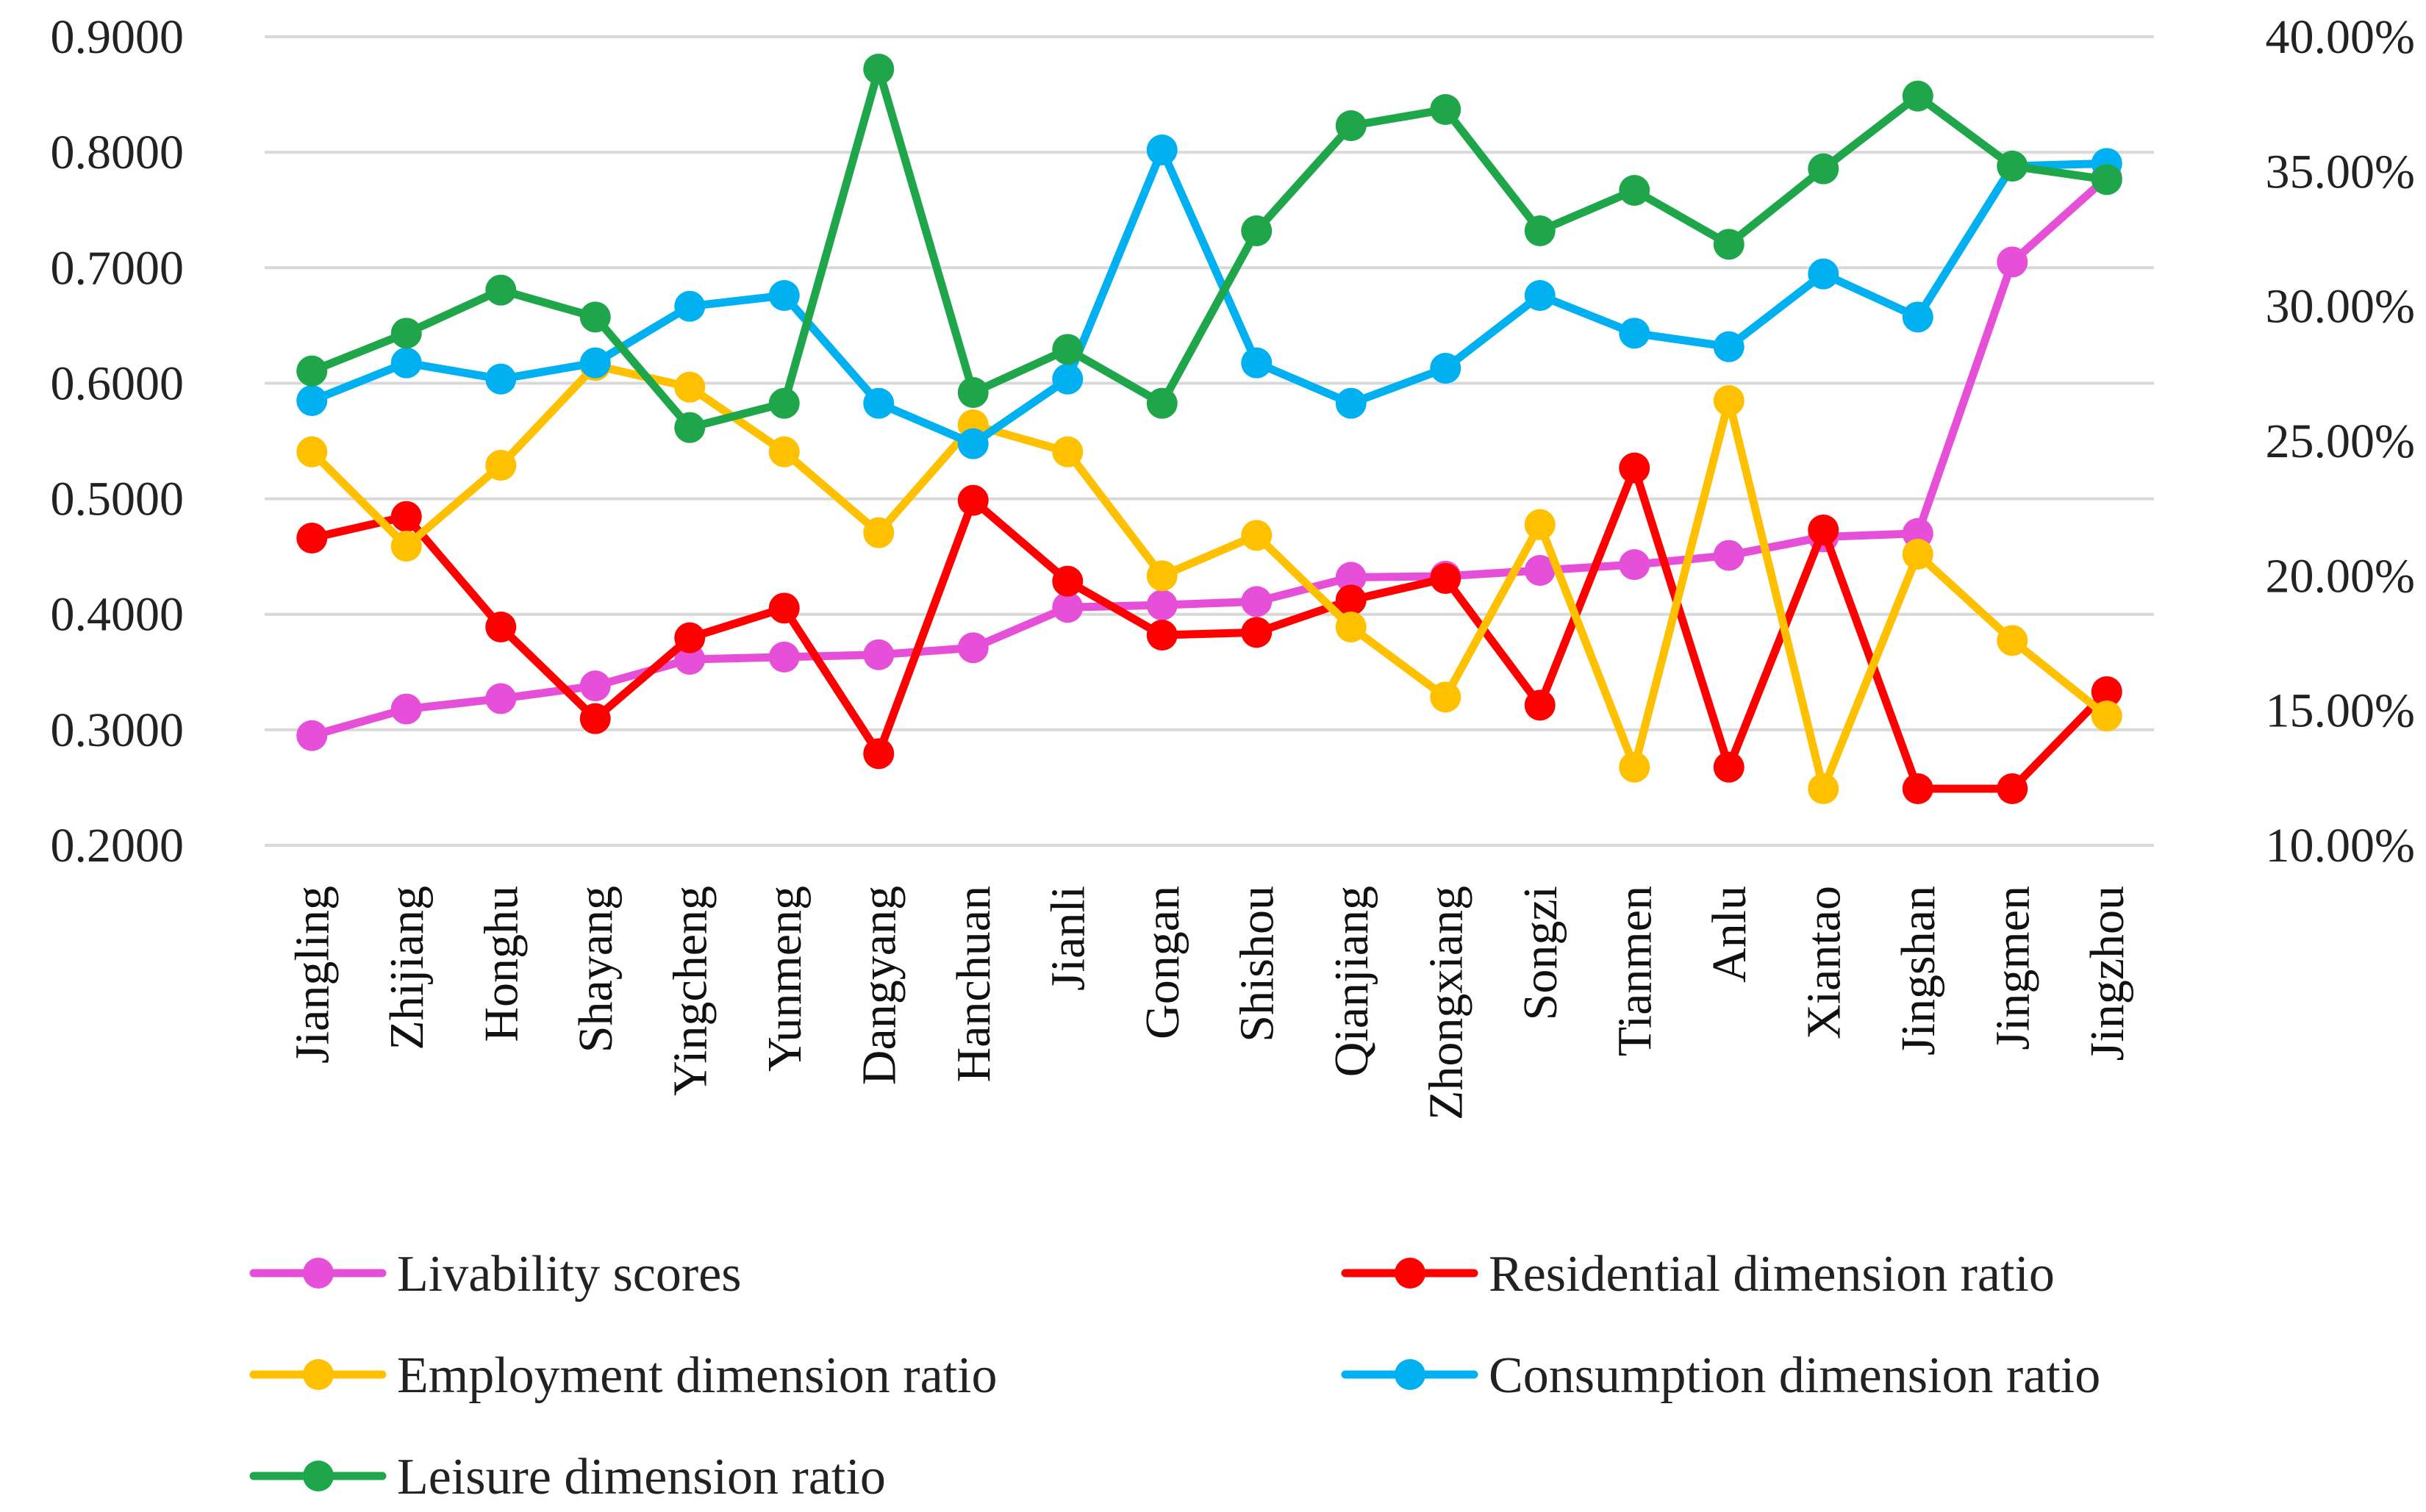  I want to click on y2-tick-label: 25.00%, so click(2340, 441).